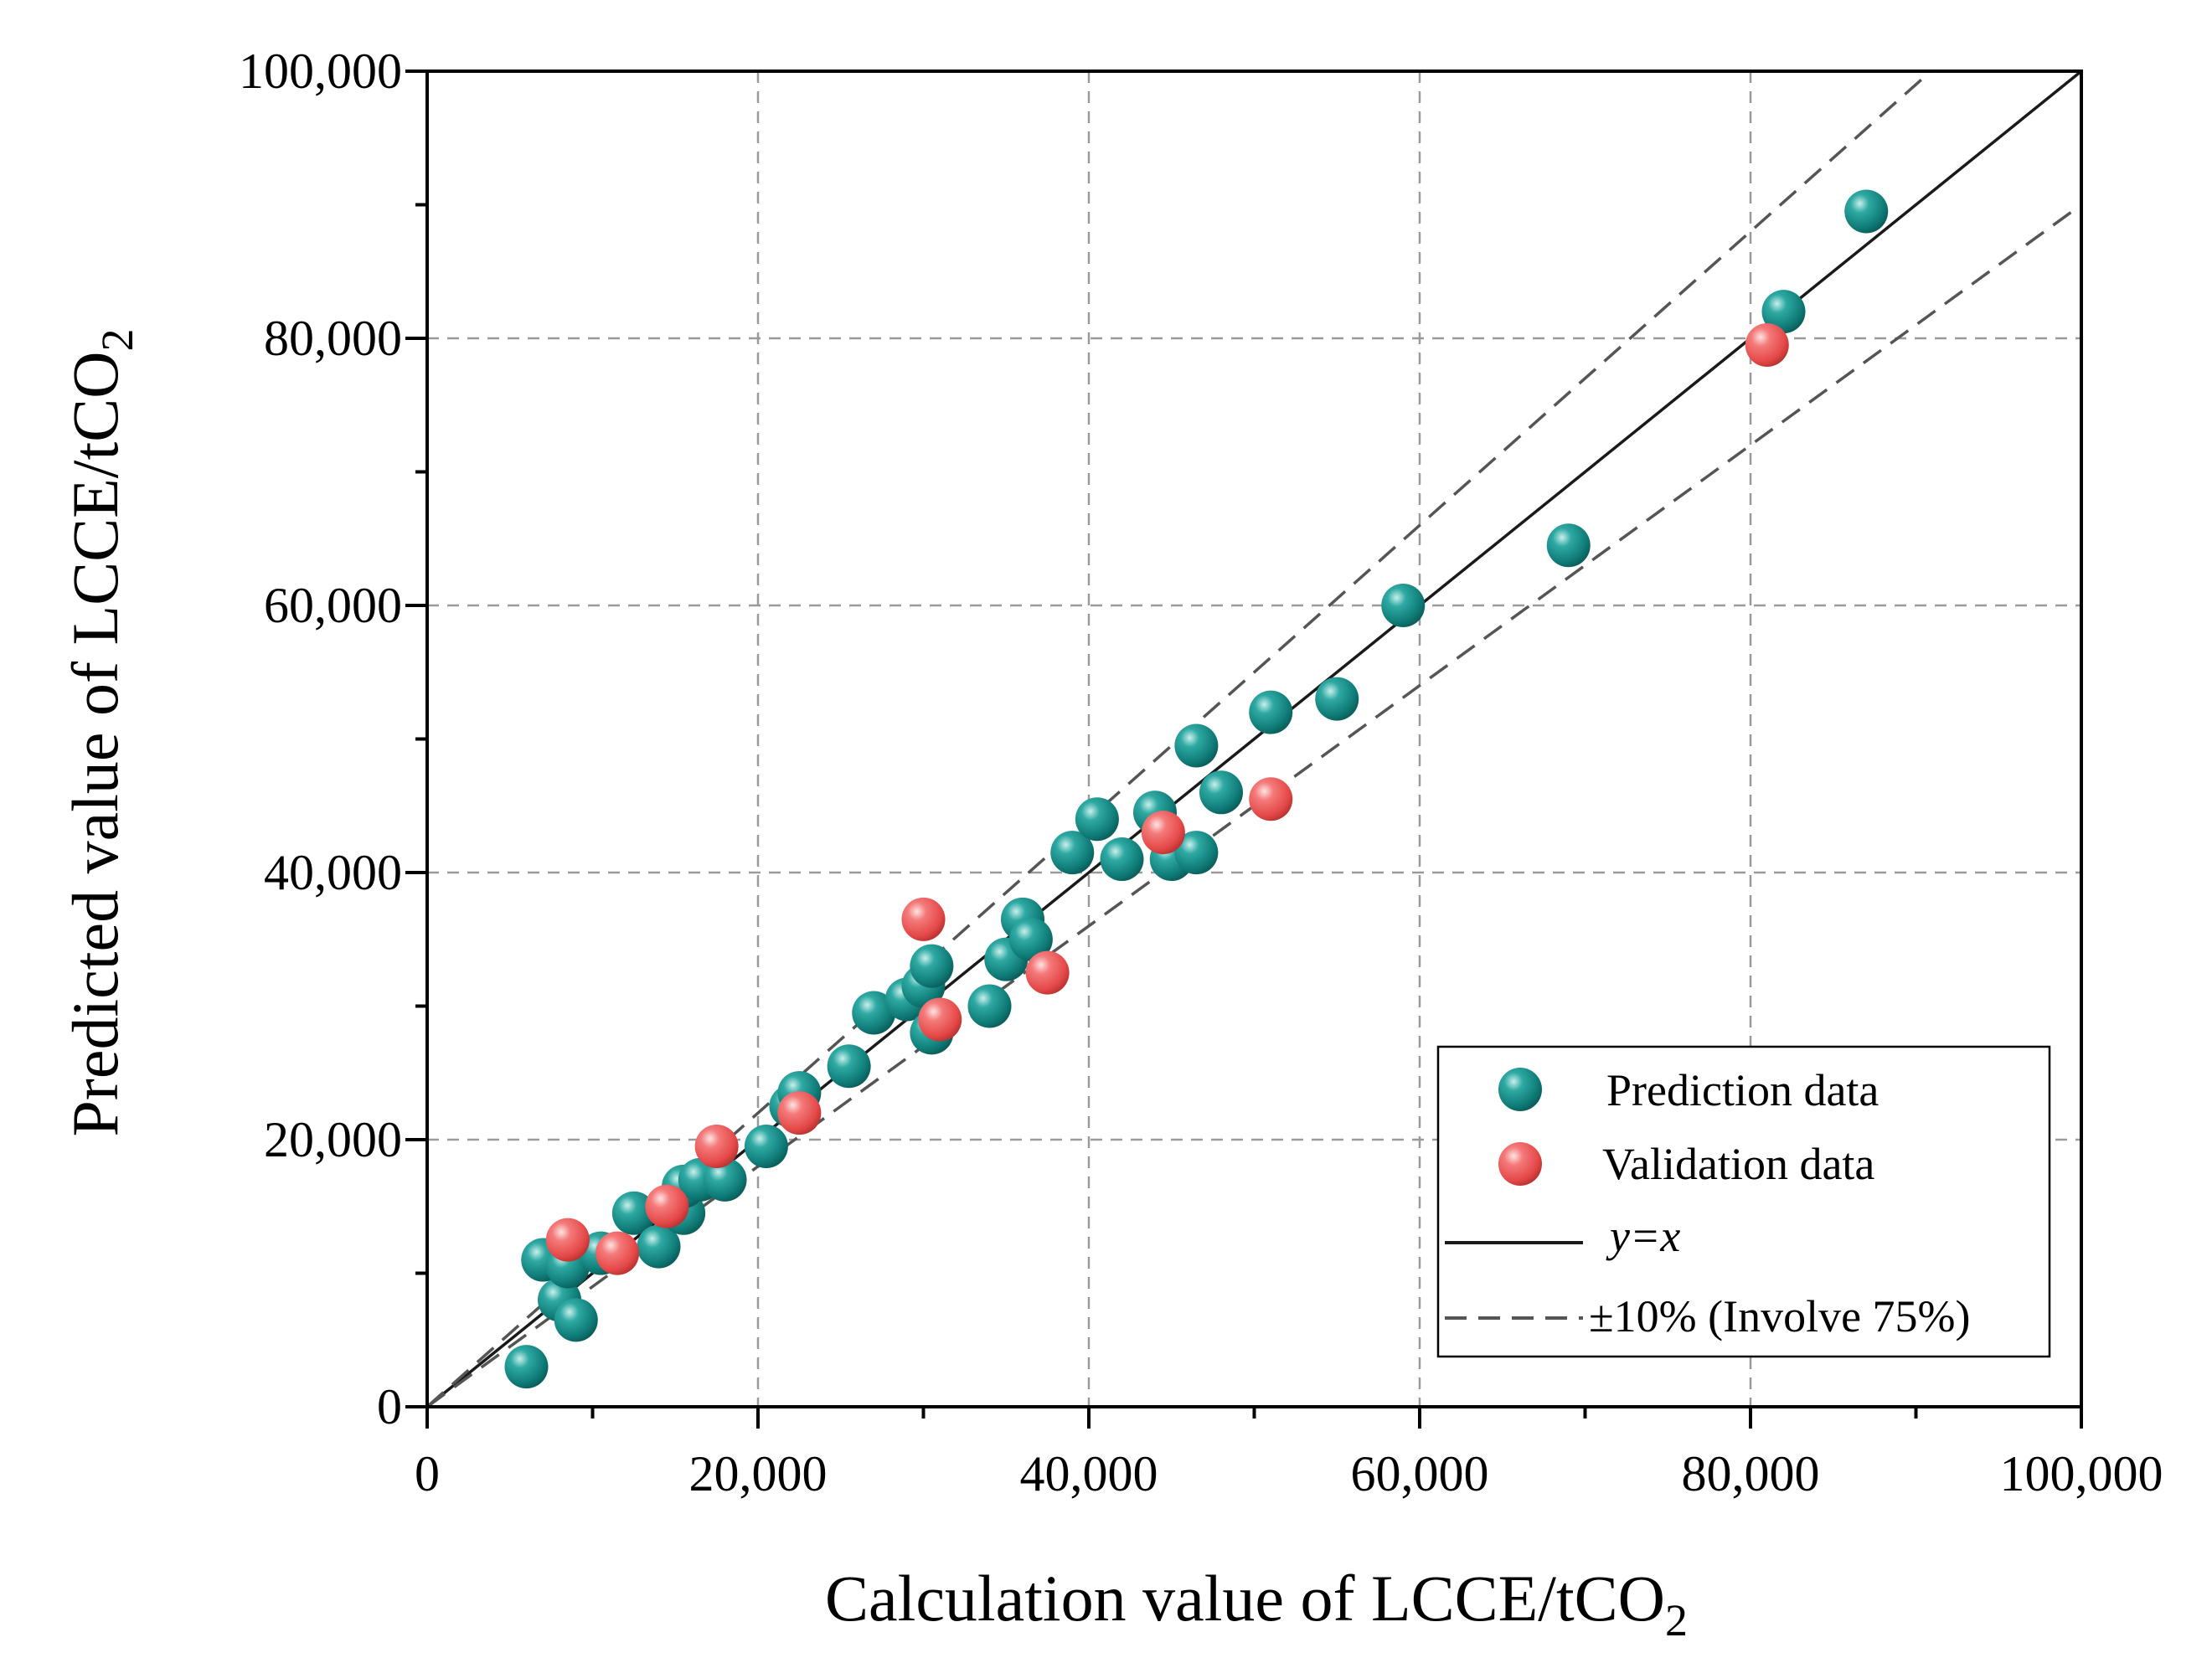 The width and height of the screenshot is (2212, 1658). What do you see at coordinates (758, 1473) in the screenshot?
I see `x-tick-label: 20,000` at bounding box center [758, 1473].